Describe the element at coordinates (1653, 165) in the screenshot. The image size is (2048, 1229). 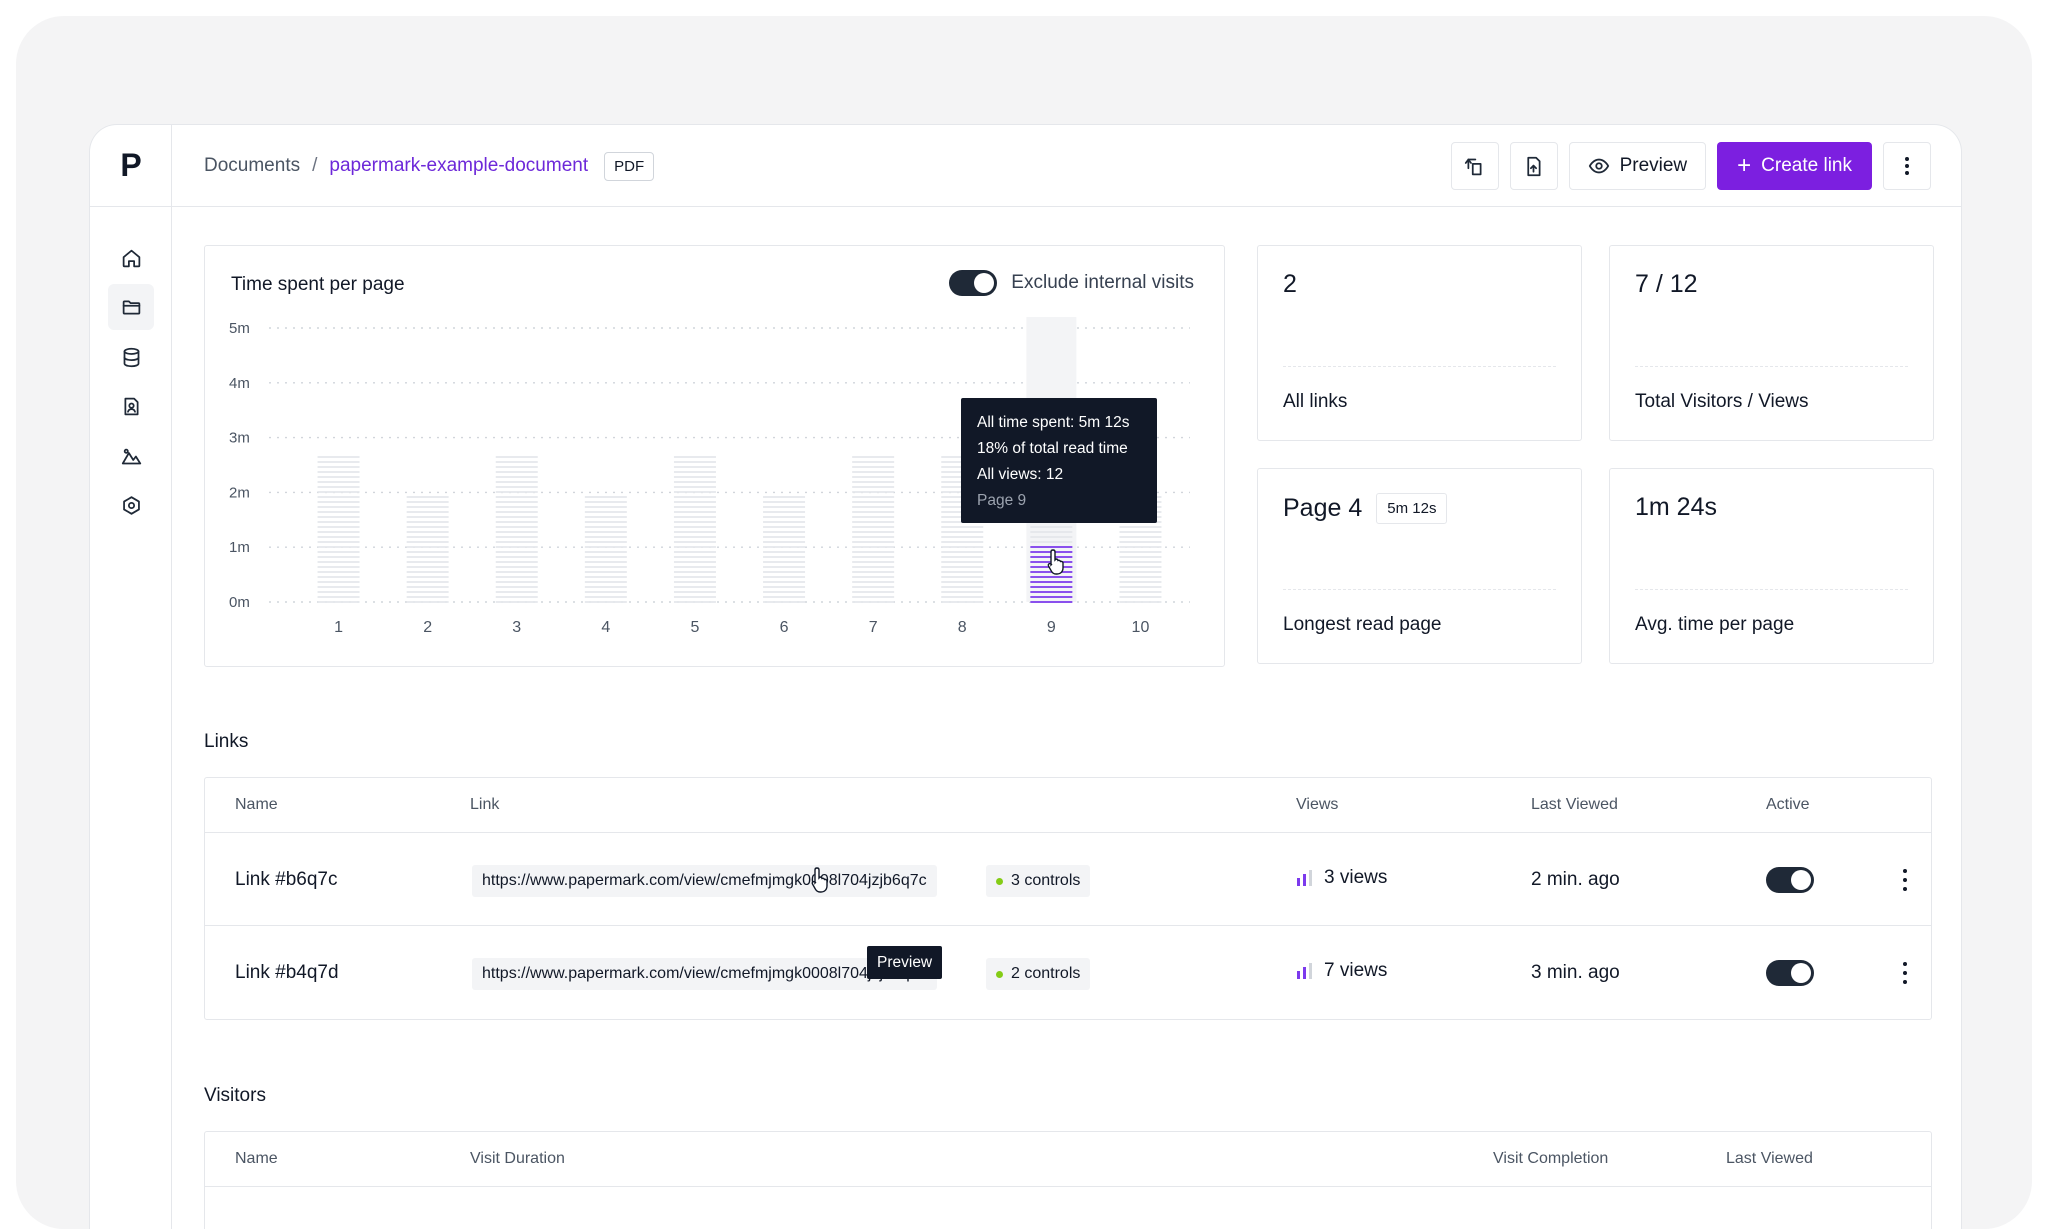
I see `preview-button-label: Preview` at that location.